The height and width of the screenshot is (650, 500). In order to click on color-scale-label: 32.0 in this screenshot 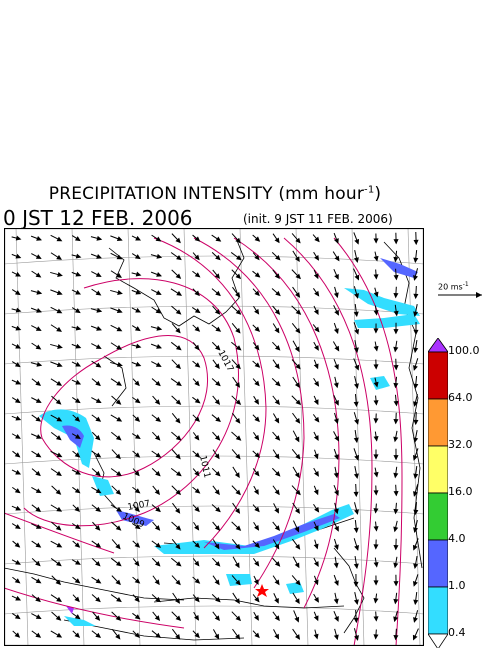, I will do `click(460, 444)`.